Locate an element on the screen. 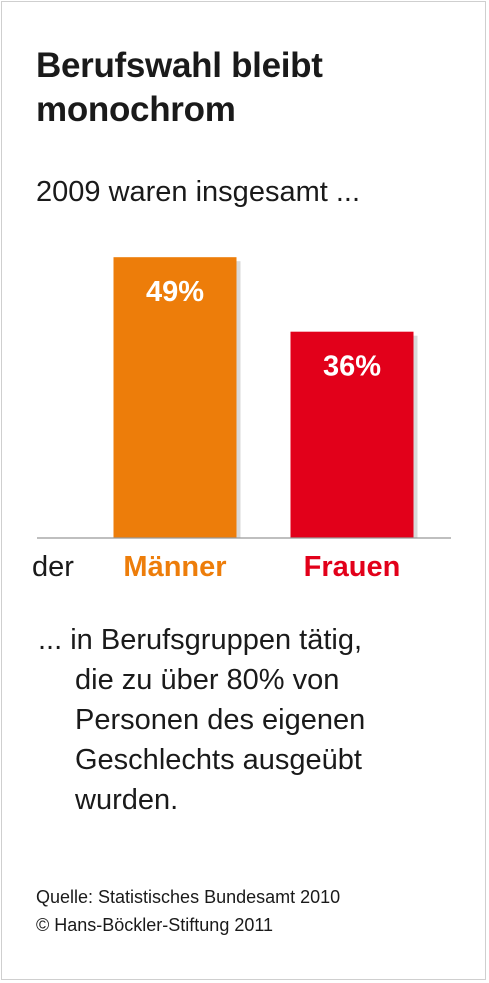 This screenshot has width=489, height=983. explanation-line: die zu über 80% von is located at coordinates (207, 680).